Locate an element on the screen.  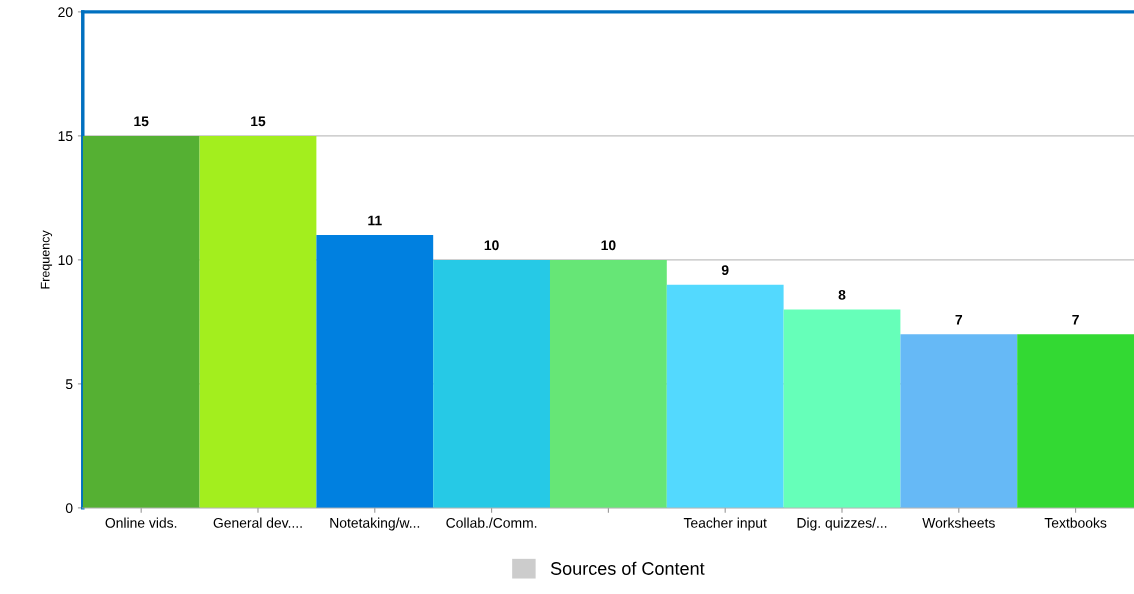
y-tick-label: 5 is located at coordinates (69, 384).